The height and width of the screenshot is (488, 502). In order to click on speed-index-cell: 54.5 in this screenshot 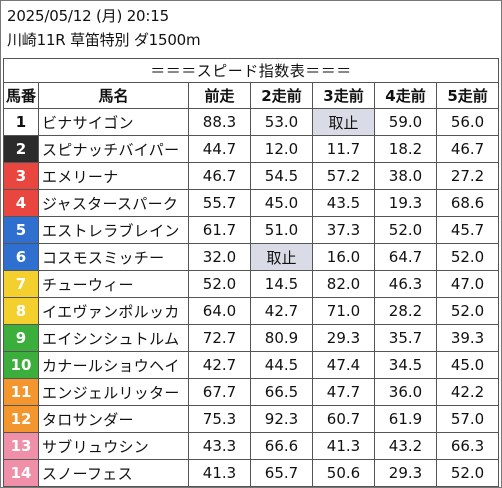, I will do `click(281, 176)`.